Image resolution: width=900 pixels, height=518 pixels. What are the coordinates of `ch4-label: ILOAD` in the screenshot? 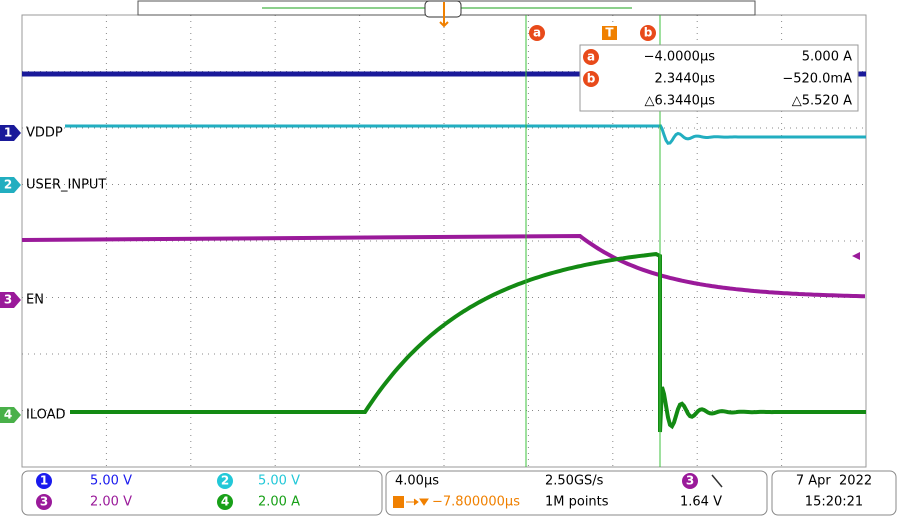 It's located at (46, 415).